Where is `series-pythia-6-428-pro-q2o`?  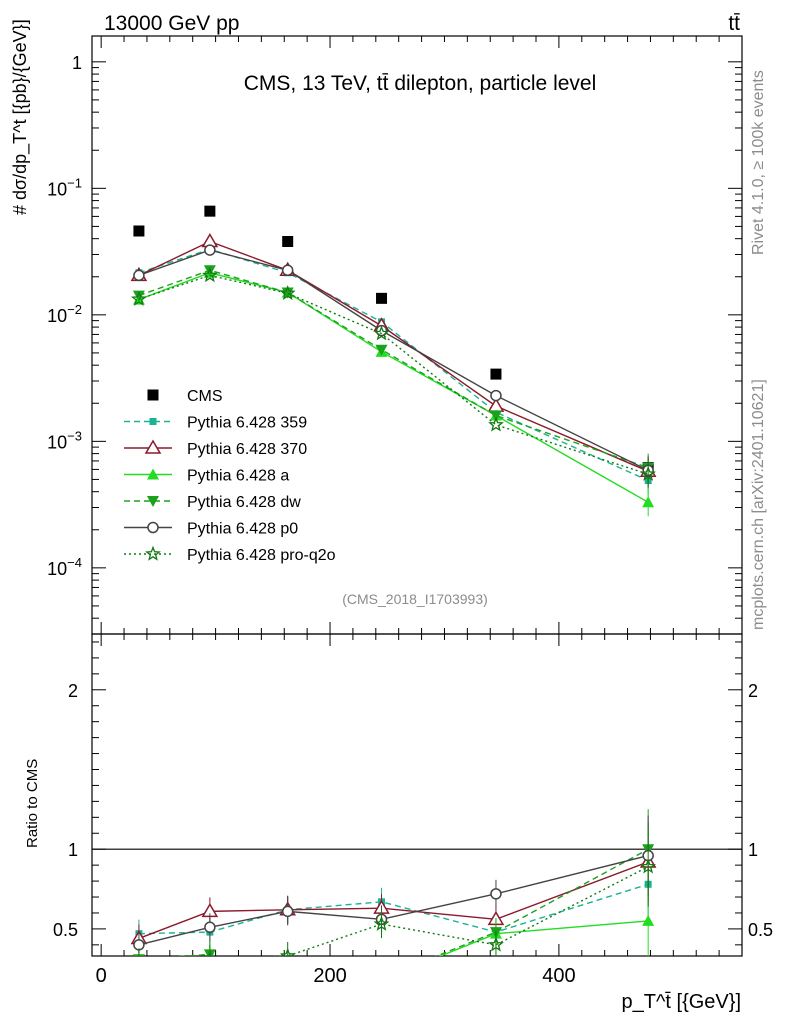
series-pythia-6-428-pro-q2o is located at coordinates (393, 378).